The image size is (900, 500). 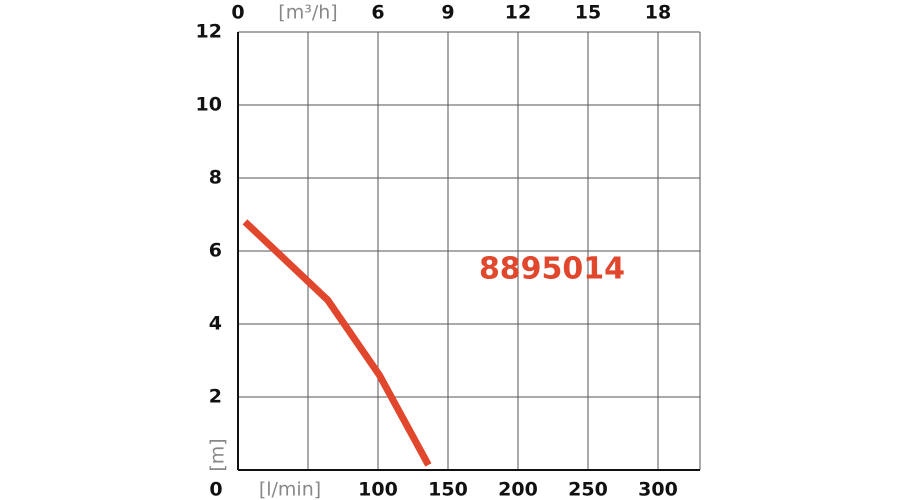 I want to click on curve, so click(x=337, y=343).